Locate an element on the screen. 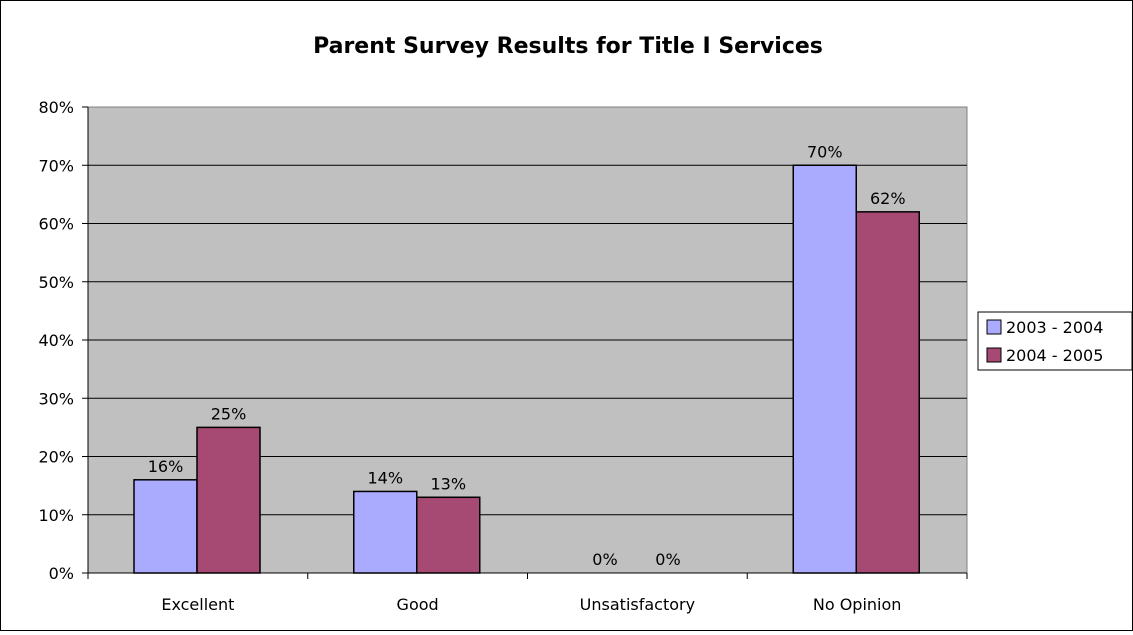 This screenshot has height=635, width=1133. data-label: 70% is located at coordinates (825, 151).